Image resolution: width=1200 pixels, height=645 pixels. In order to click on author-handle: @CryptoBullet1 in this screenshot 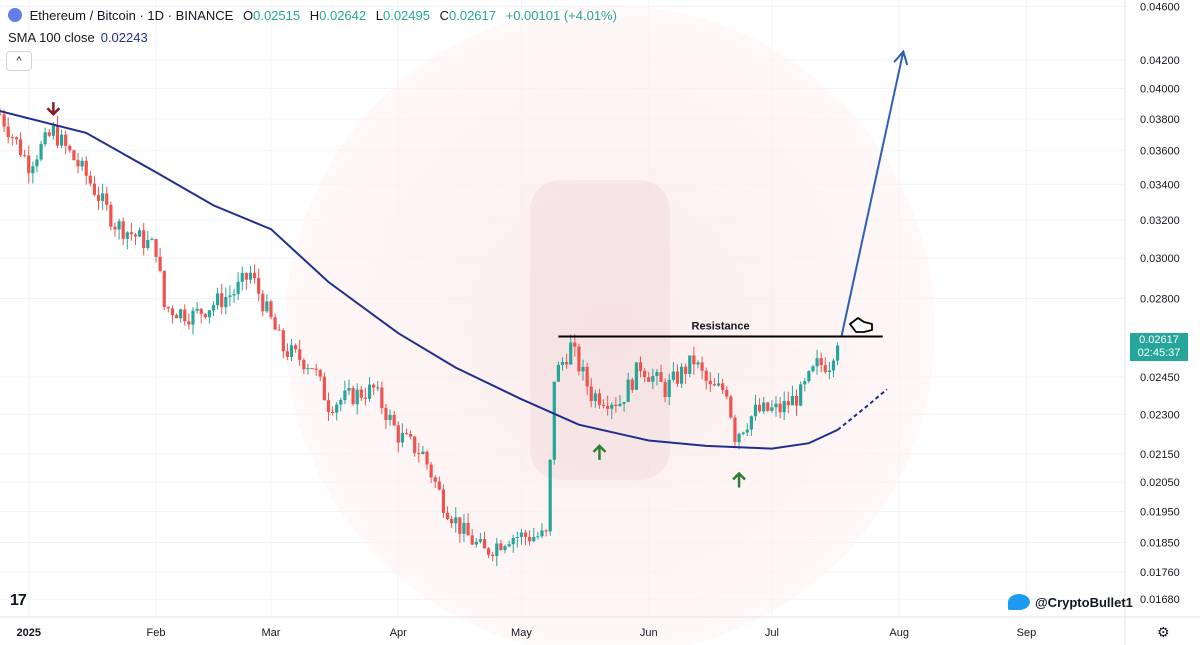, I will do `click(1084, 602)`.